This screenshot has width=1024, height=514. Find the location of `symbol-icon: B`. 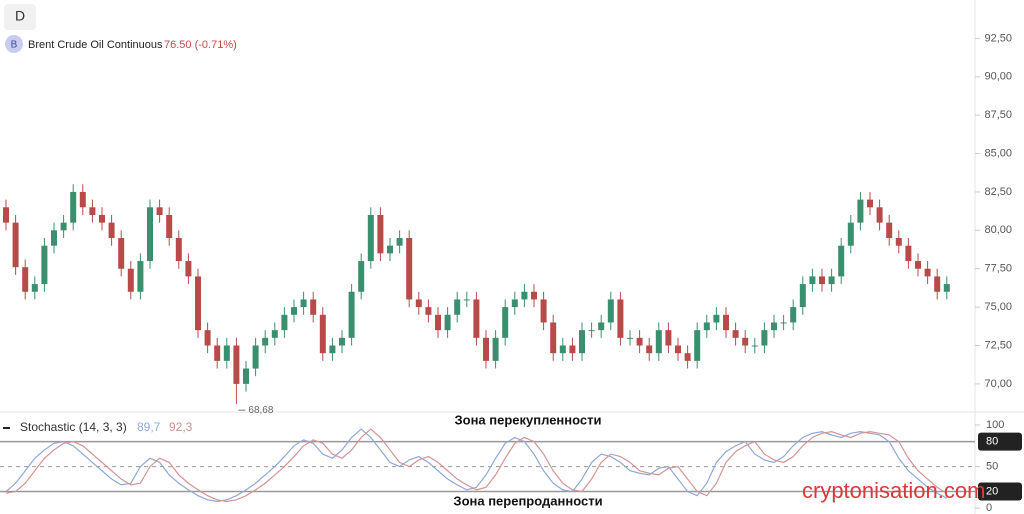

symbol-icon: B is located at coordinates (14, 45).